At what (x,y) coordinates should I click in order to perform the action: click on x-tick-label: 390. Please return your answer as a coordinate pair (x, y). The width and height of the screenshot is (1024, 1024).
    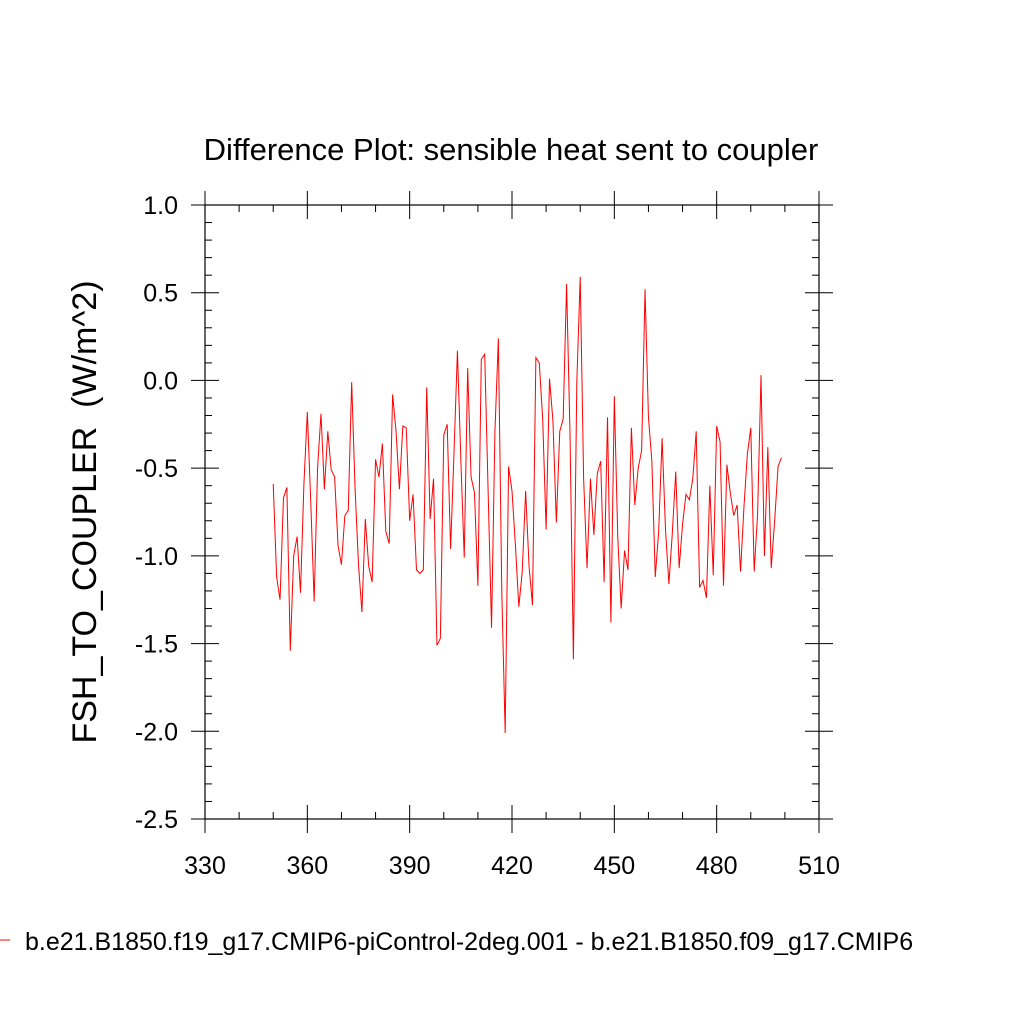
    Looking at the image, I should click on (410, 866).